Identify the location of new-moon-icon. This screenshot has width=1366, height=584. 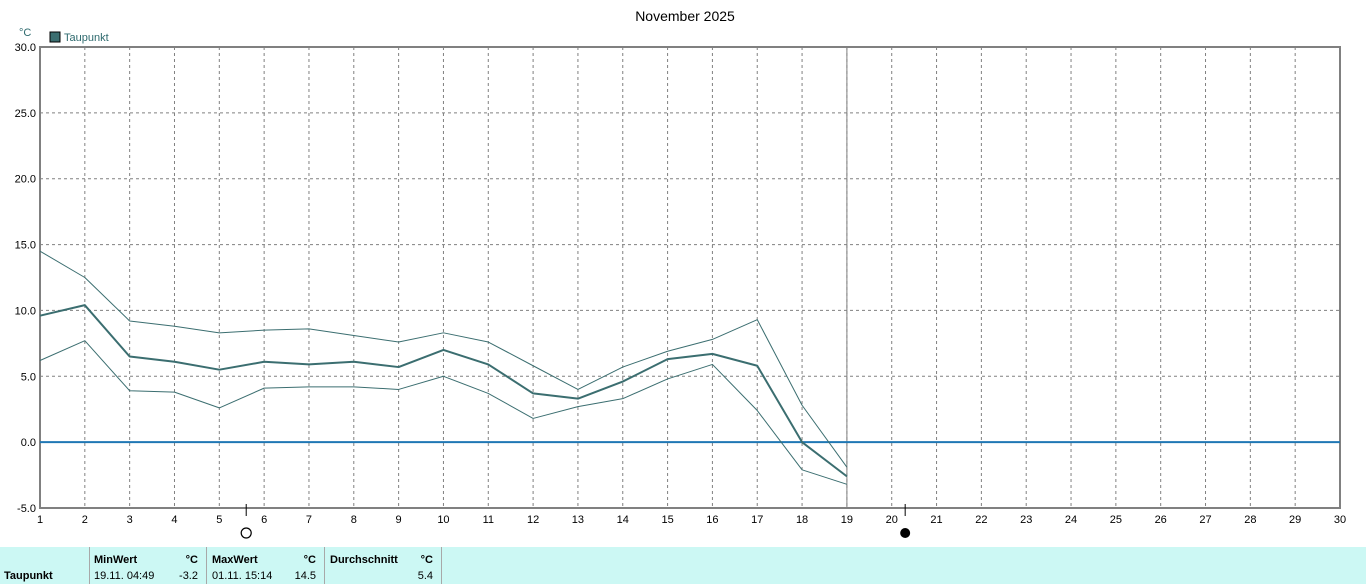
(905, 533).